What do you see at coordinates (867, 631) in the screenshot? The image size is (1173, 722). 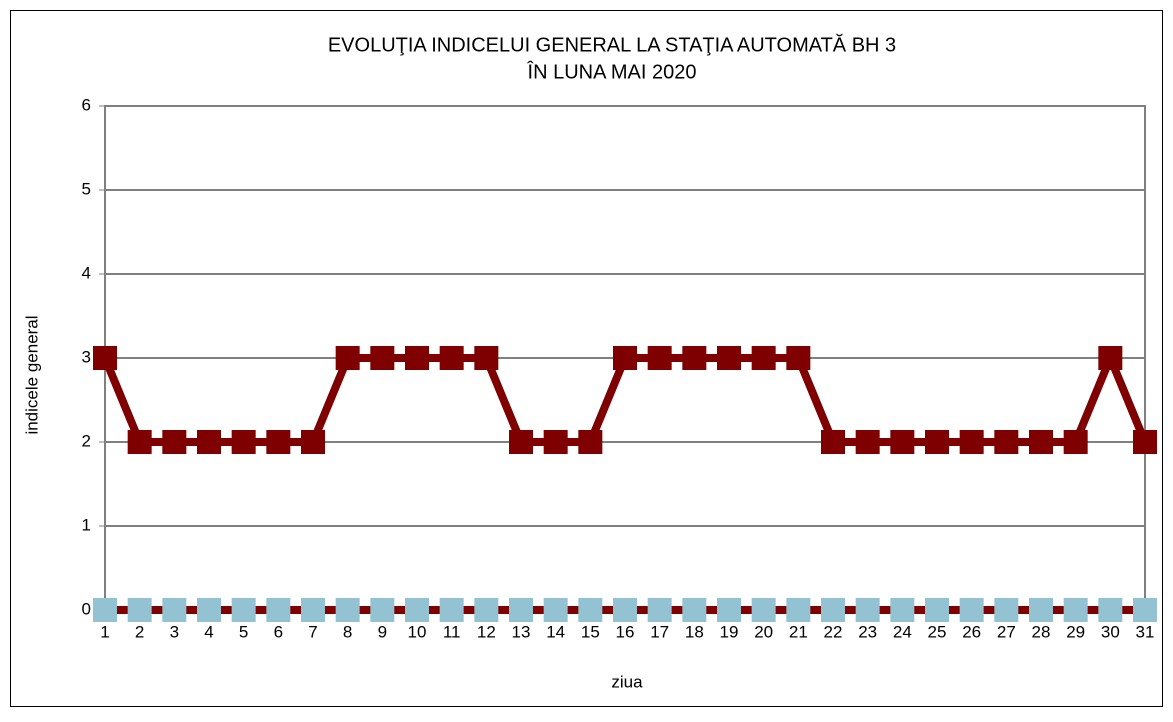 I see `x-tick-label: 23` at bounding box center [867, 631].